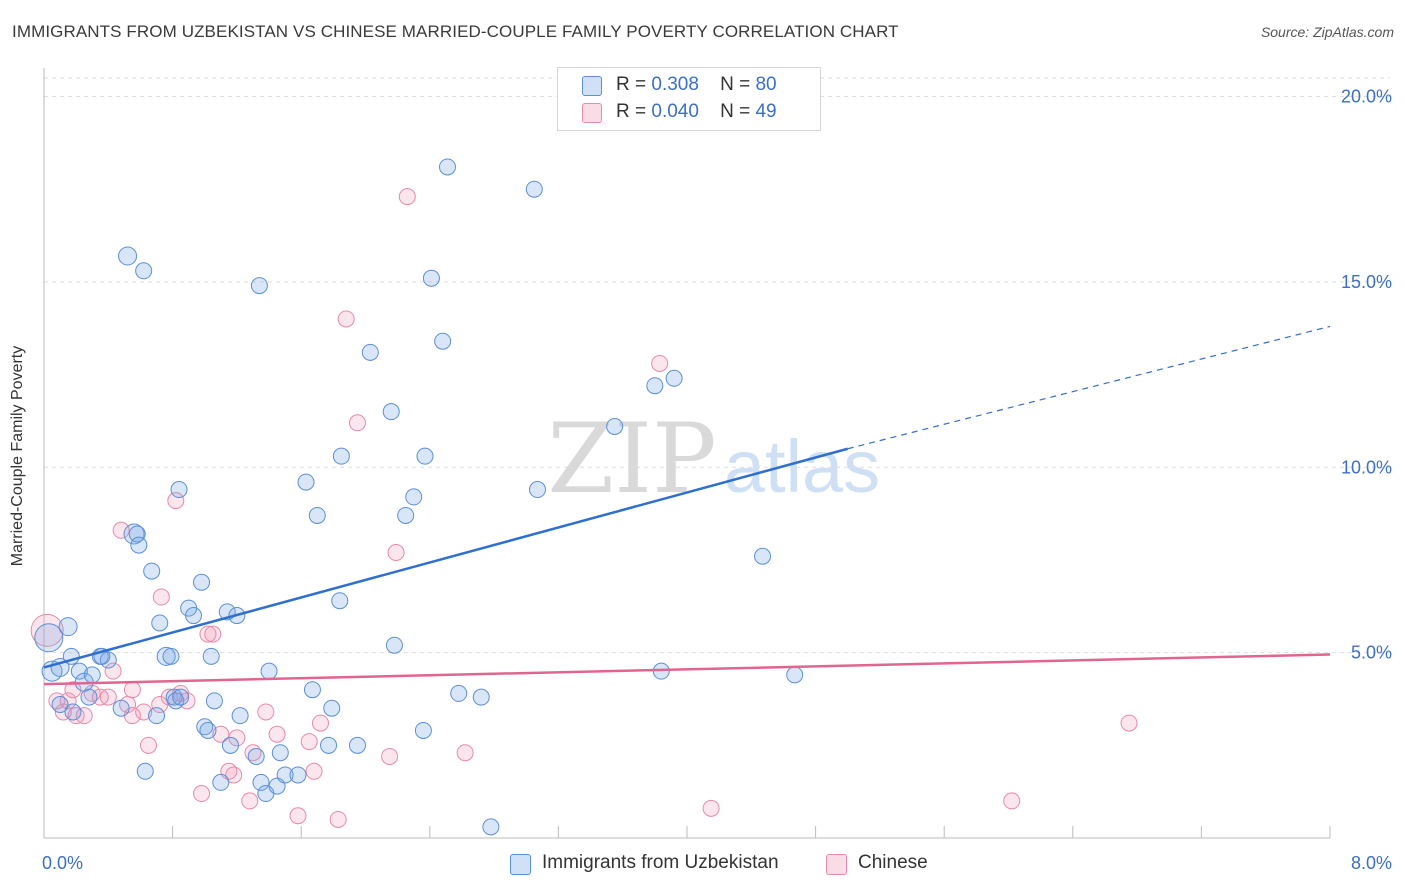  I want to click on correlation-legend: R = 0.308 N = 80 R = 0.040 N = 49, so click(689, 99).